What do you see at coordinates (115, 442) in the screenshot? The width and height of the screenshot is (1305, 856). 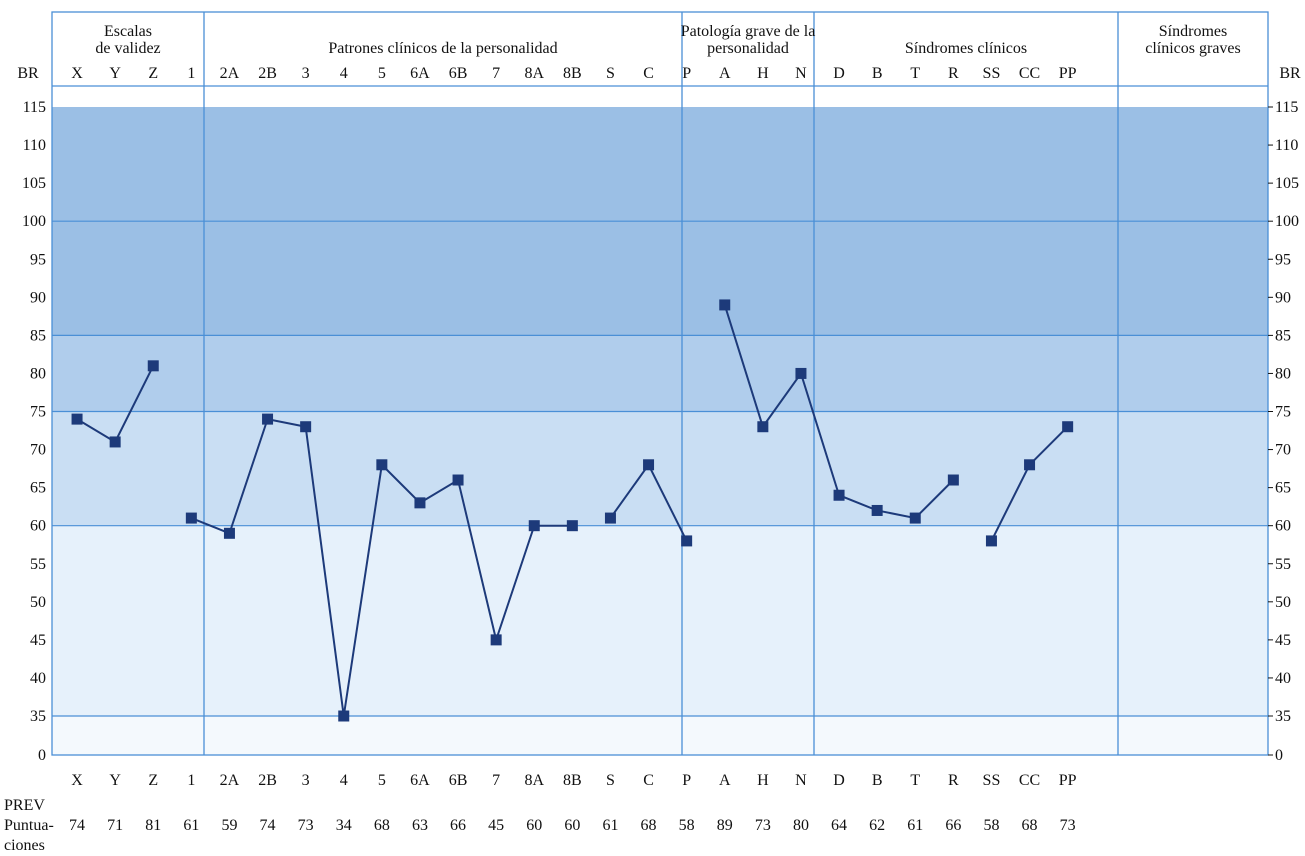 I see `marker-Y` at bounding box center [115, 442].